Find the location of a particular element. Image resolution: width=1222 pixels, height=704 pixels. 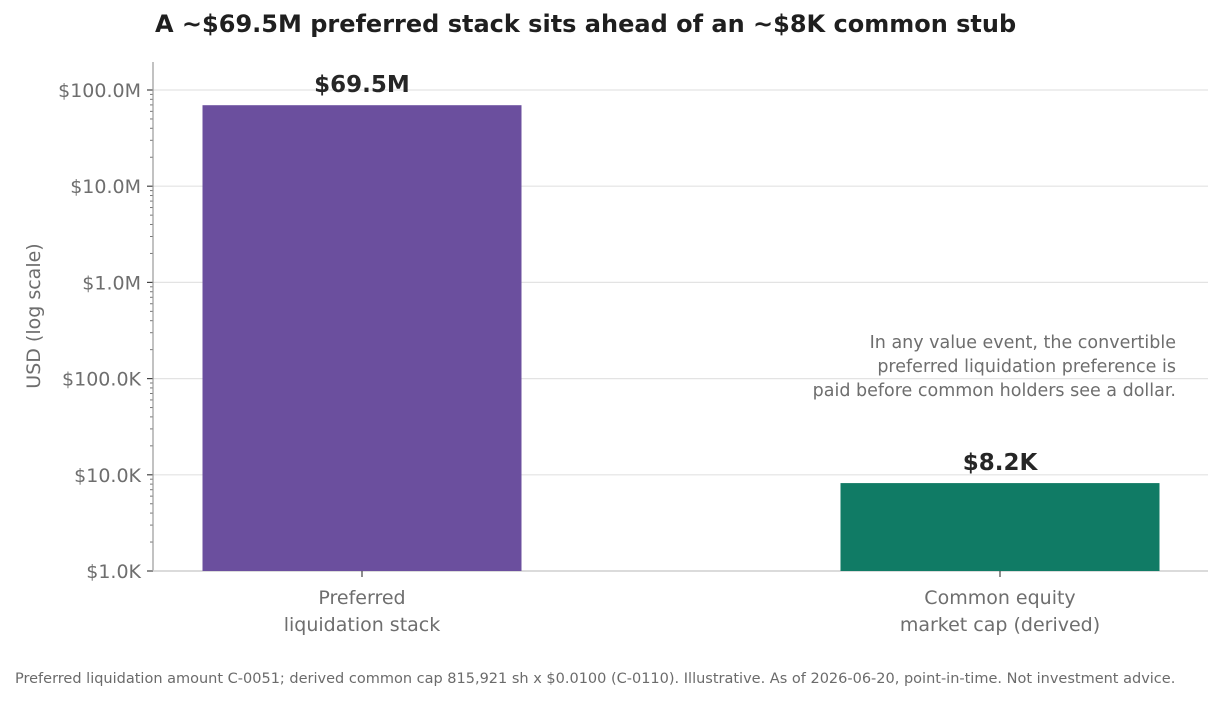

y-tick-label: $1.0K is located at coordinates (113, 572).